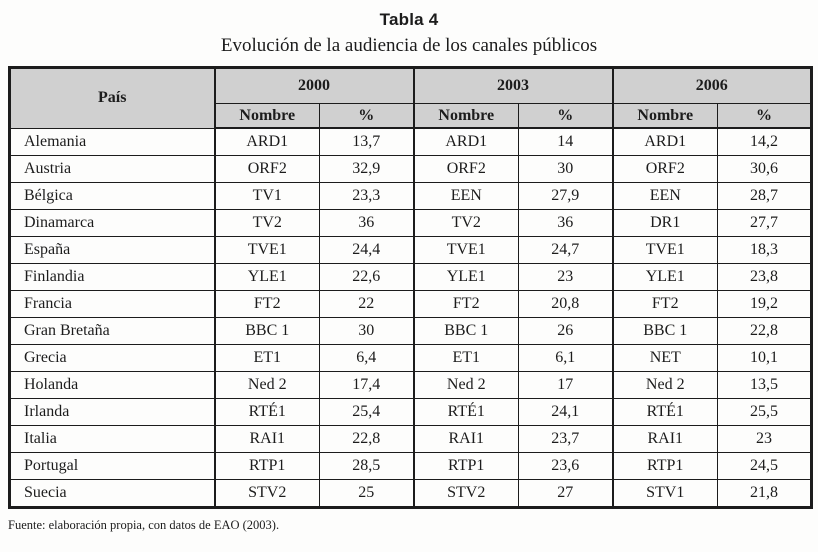  What do you see at coordinates (664, 169) in the screenshot?
I see `channel-2006-cell: ORF2` at bounding box center [664, 169].